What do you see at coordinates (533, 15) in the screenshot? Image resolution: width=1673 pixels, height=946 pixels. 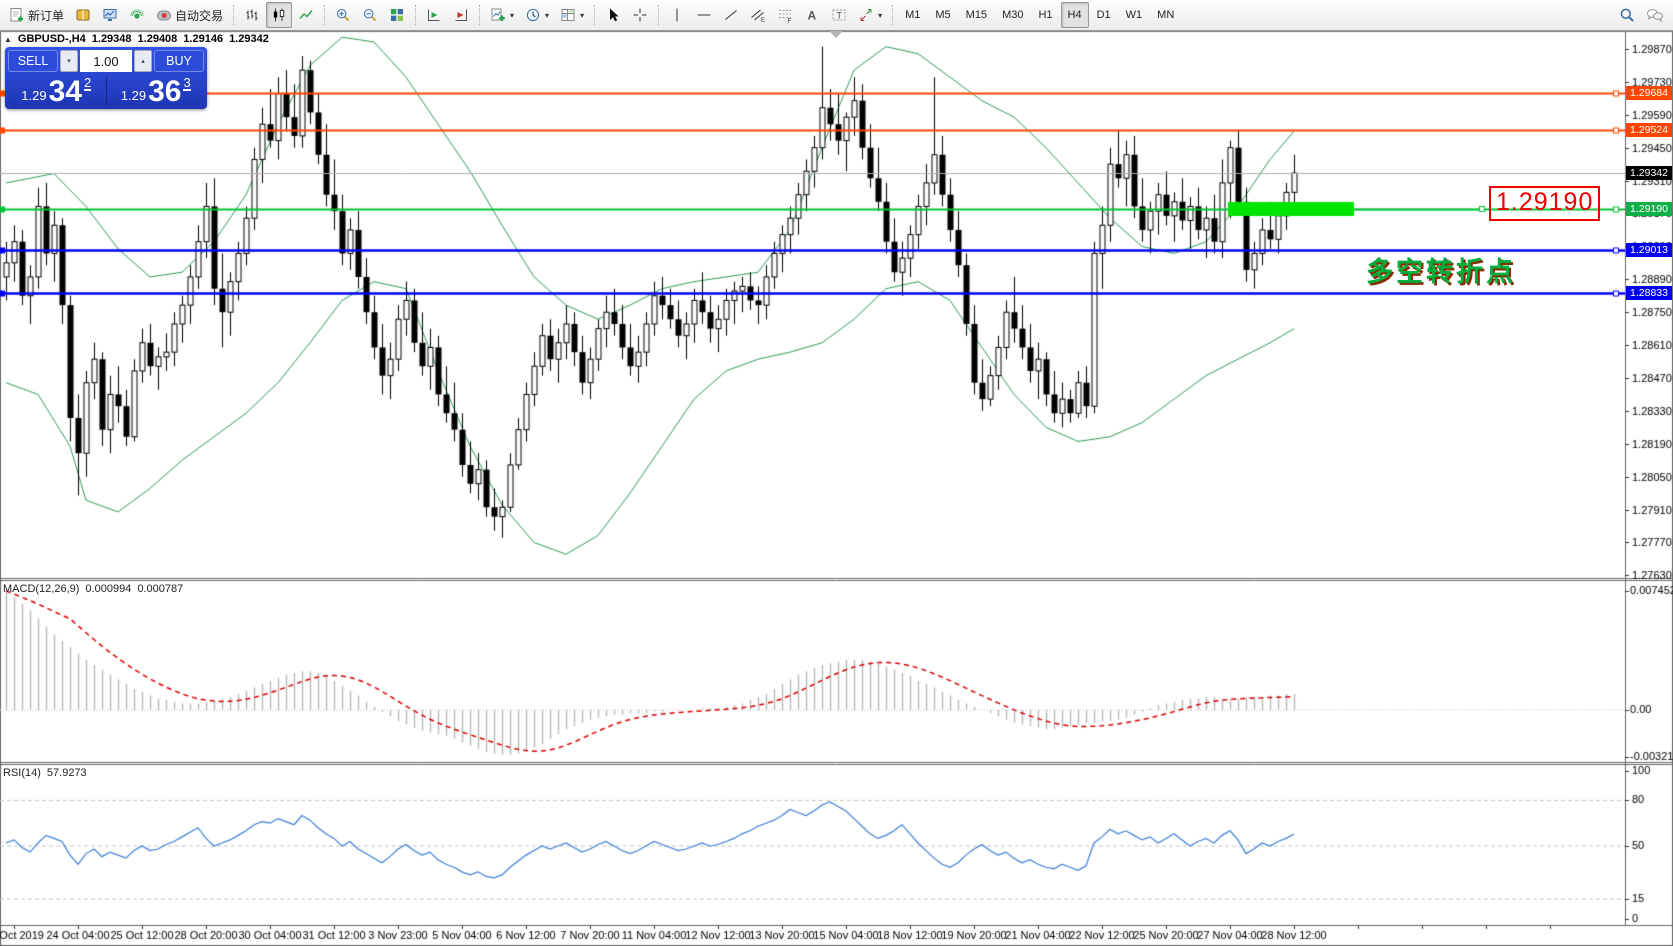 I see `clock-icon` at bounding box center [533, 15].